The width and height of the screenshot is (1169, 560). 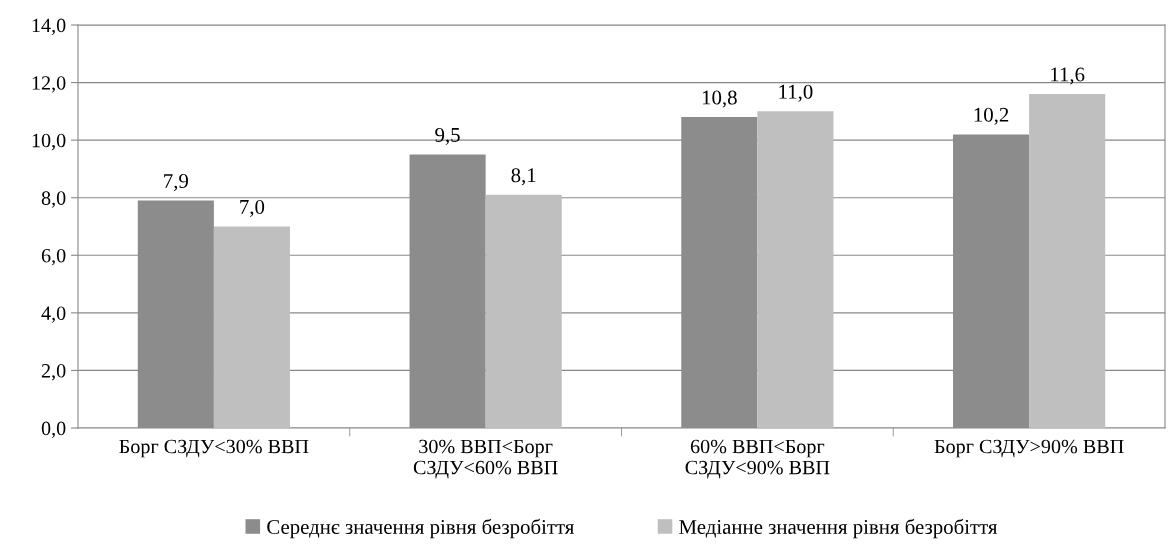 I want to click on data-label: 10,2, so click(x=991, y=116).